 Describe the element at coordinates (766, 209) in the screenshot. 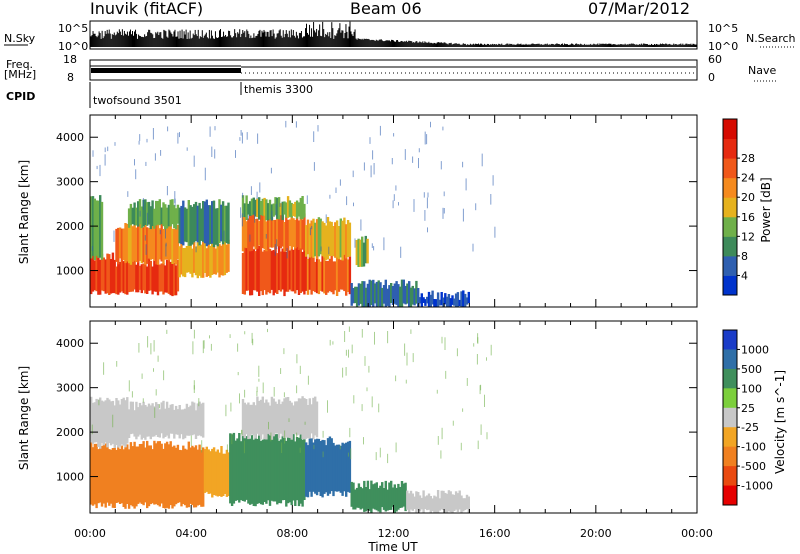

I see `power-colorbar-label: Power [dB]` at that location.